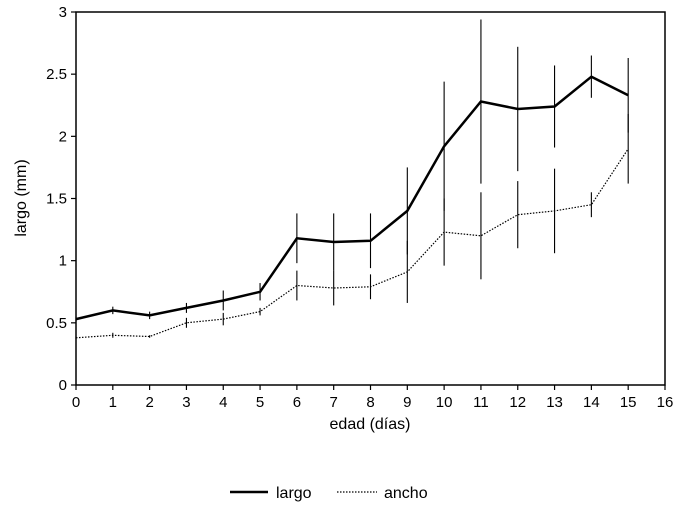 This screenshot has width=685, height=506. What do you see at coordinates (149, 402) in the screenshot?
I see `x-tick-label: 2` at bounding box center [149, 402].